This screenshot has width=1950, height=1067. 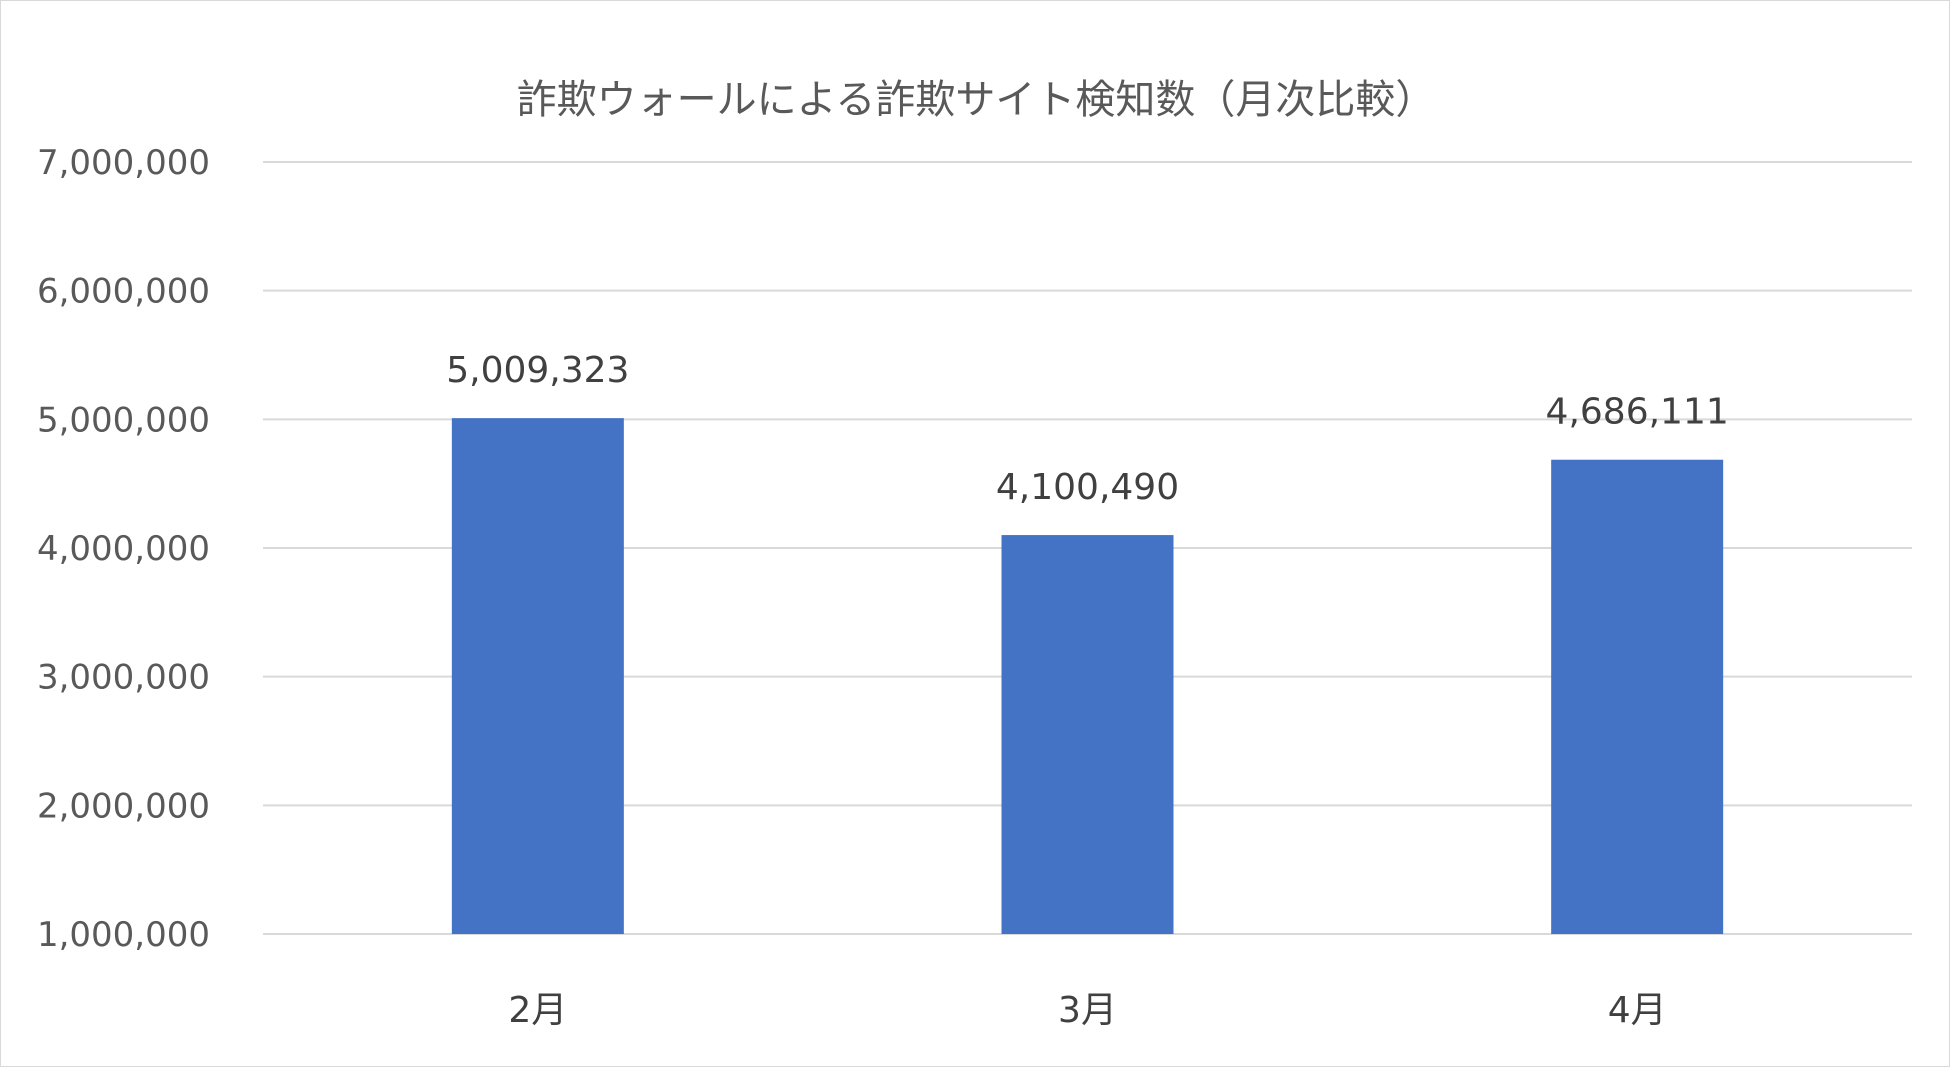 What do you see at coordinates (123, 163) in the screenshot?
I see `y-tick-label: 7,000,000` at bounding box center [123, 163].